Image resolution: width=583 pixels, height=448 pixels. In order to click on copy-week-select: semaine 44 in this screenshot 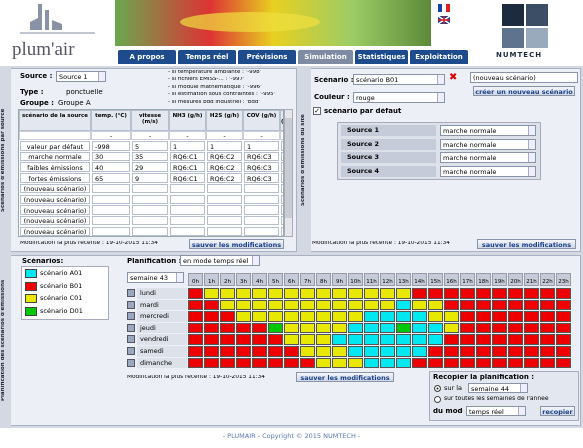, I will do `click(498, 388)`.